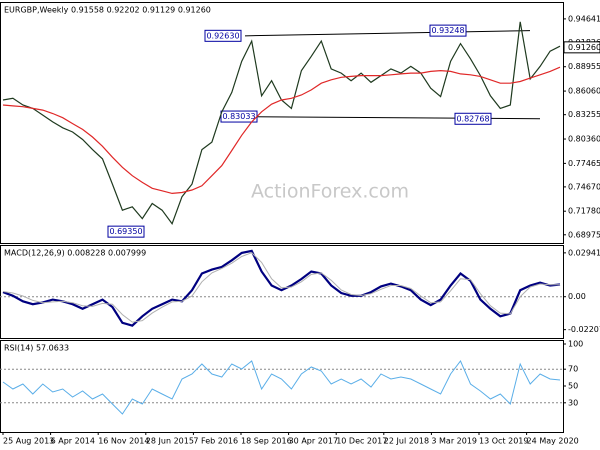  I want to click on y-tick-label: 0.83255, so click(584, 114).